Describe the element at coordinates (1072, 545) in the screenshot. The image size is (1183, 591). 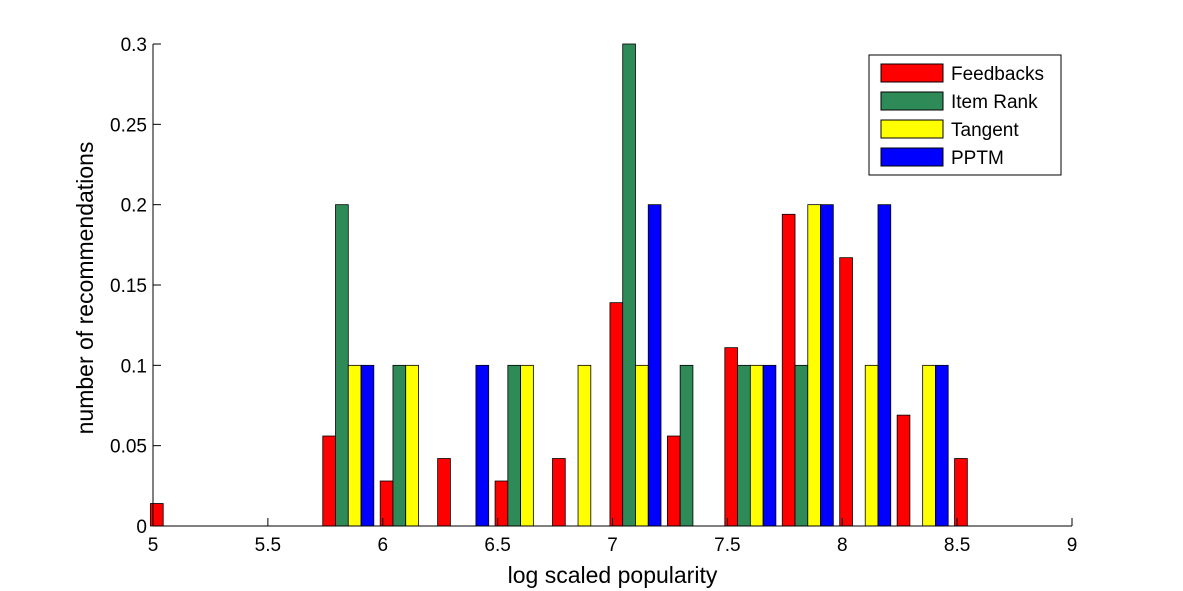
I see `x-tick-label: 9` at that location.